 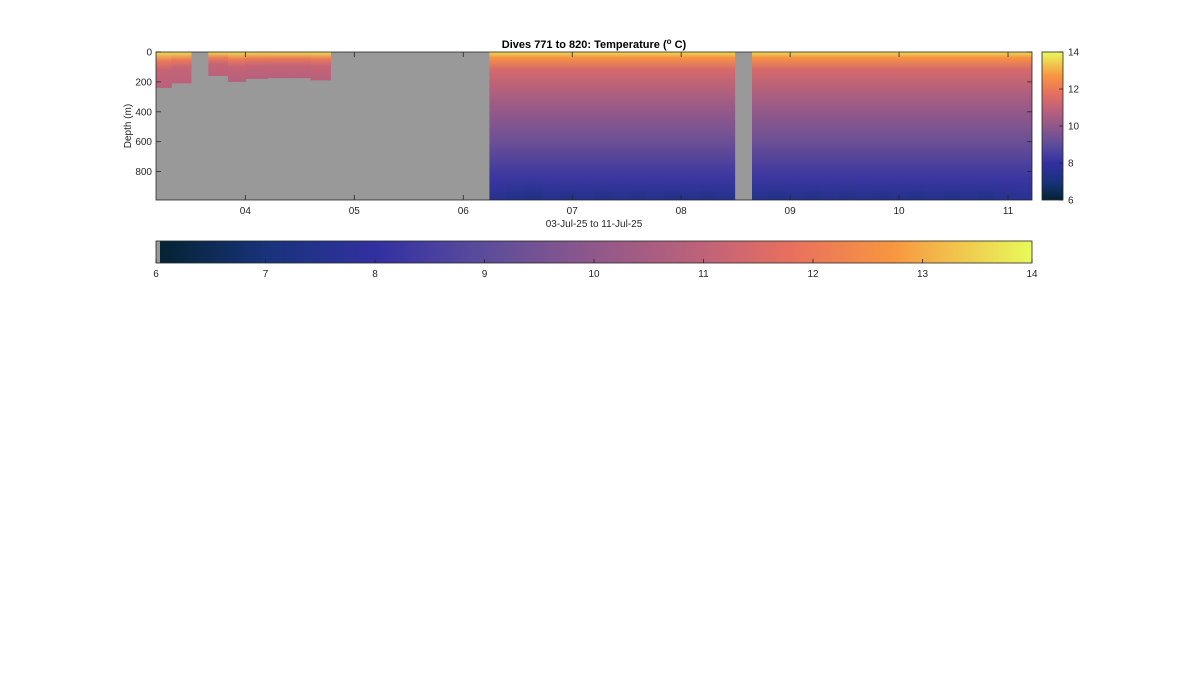 I want to click on bottom-colorbar-tick-label: 6, so click(x=156, y=274).